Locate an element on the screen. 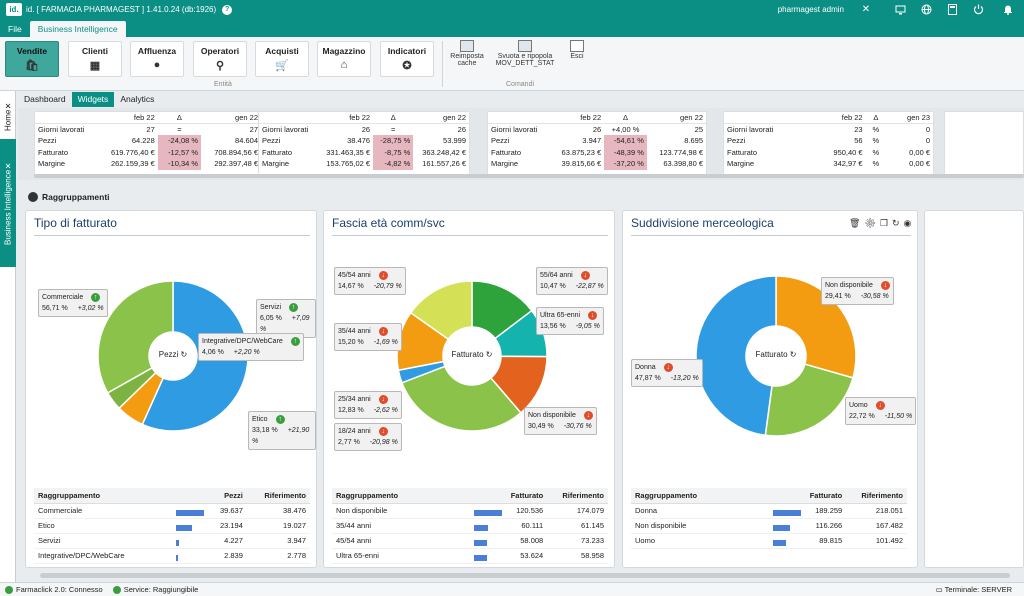  kpi-cell: -24,08 % is located at coordinates (179, 141).